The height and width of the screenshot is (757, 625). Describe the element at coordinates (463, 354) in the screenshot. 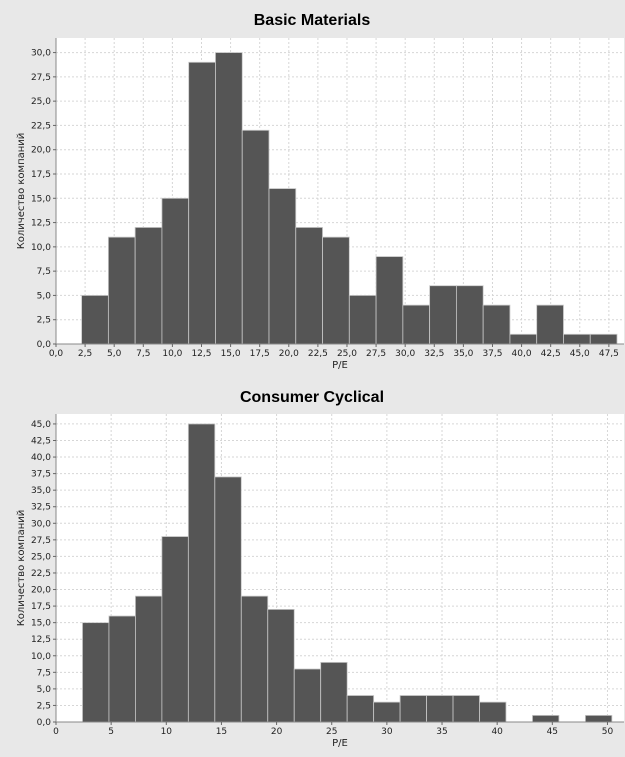

I see `x-tick-label: 35,0` at that location.